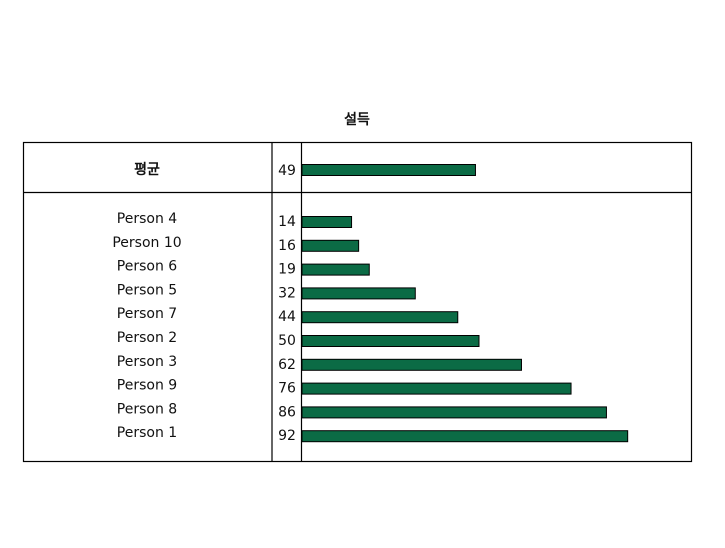 Image resolution: width=725 pixels, height=548 pixels. What do you see at coordinates (357, 120) in the screenshot?
I see `chart-title: 설득` at bounding box center [357, 120].